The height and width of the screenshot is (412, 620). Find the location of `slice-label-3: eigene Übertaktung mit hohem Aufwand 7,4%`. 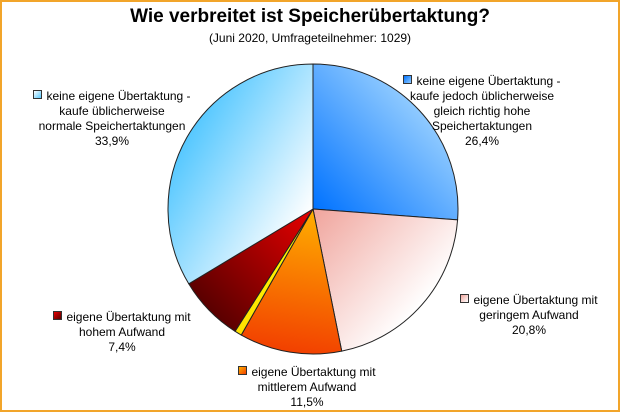

slice-label-3: eigene Übertaktung mit hohem Aufwand 7,4% is located at coordinates (122, 332).